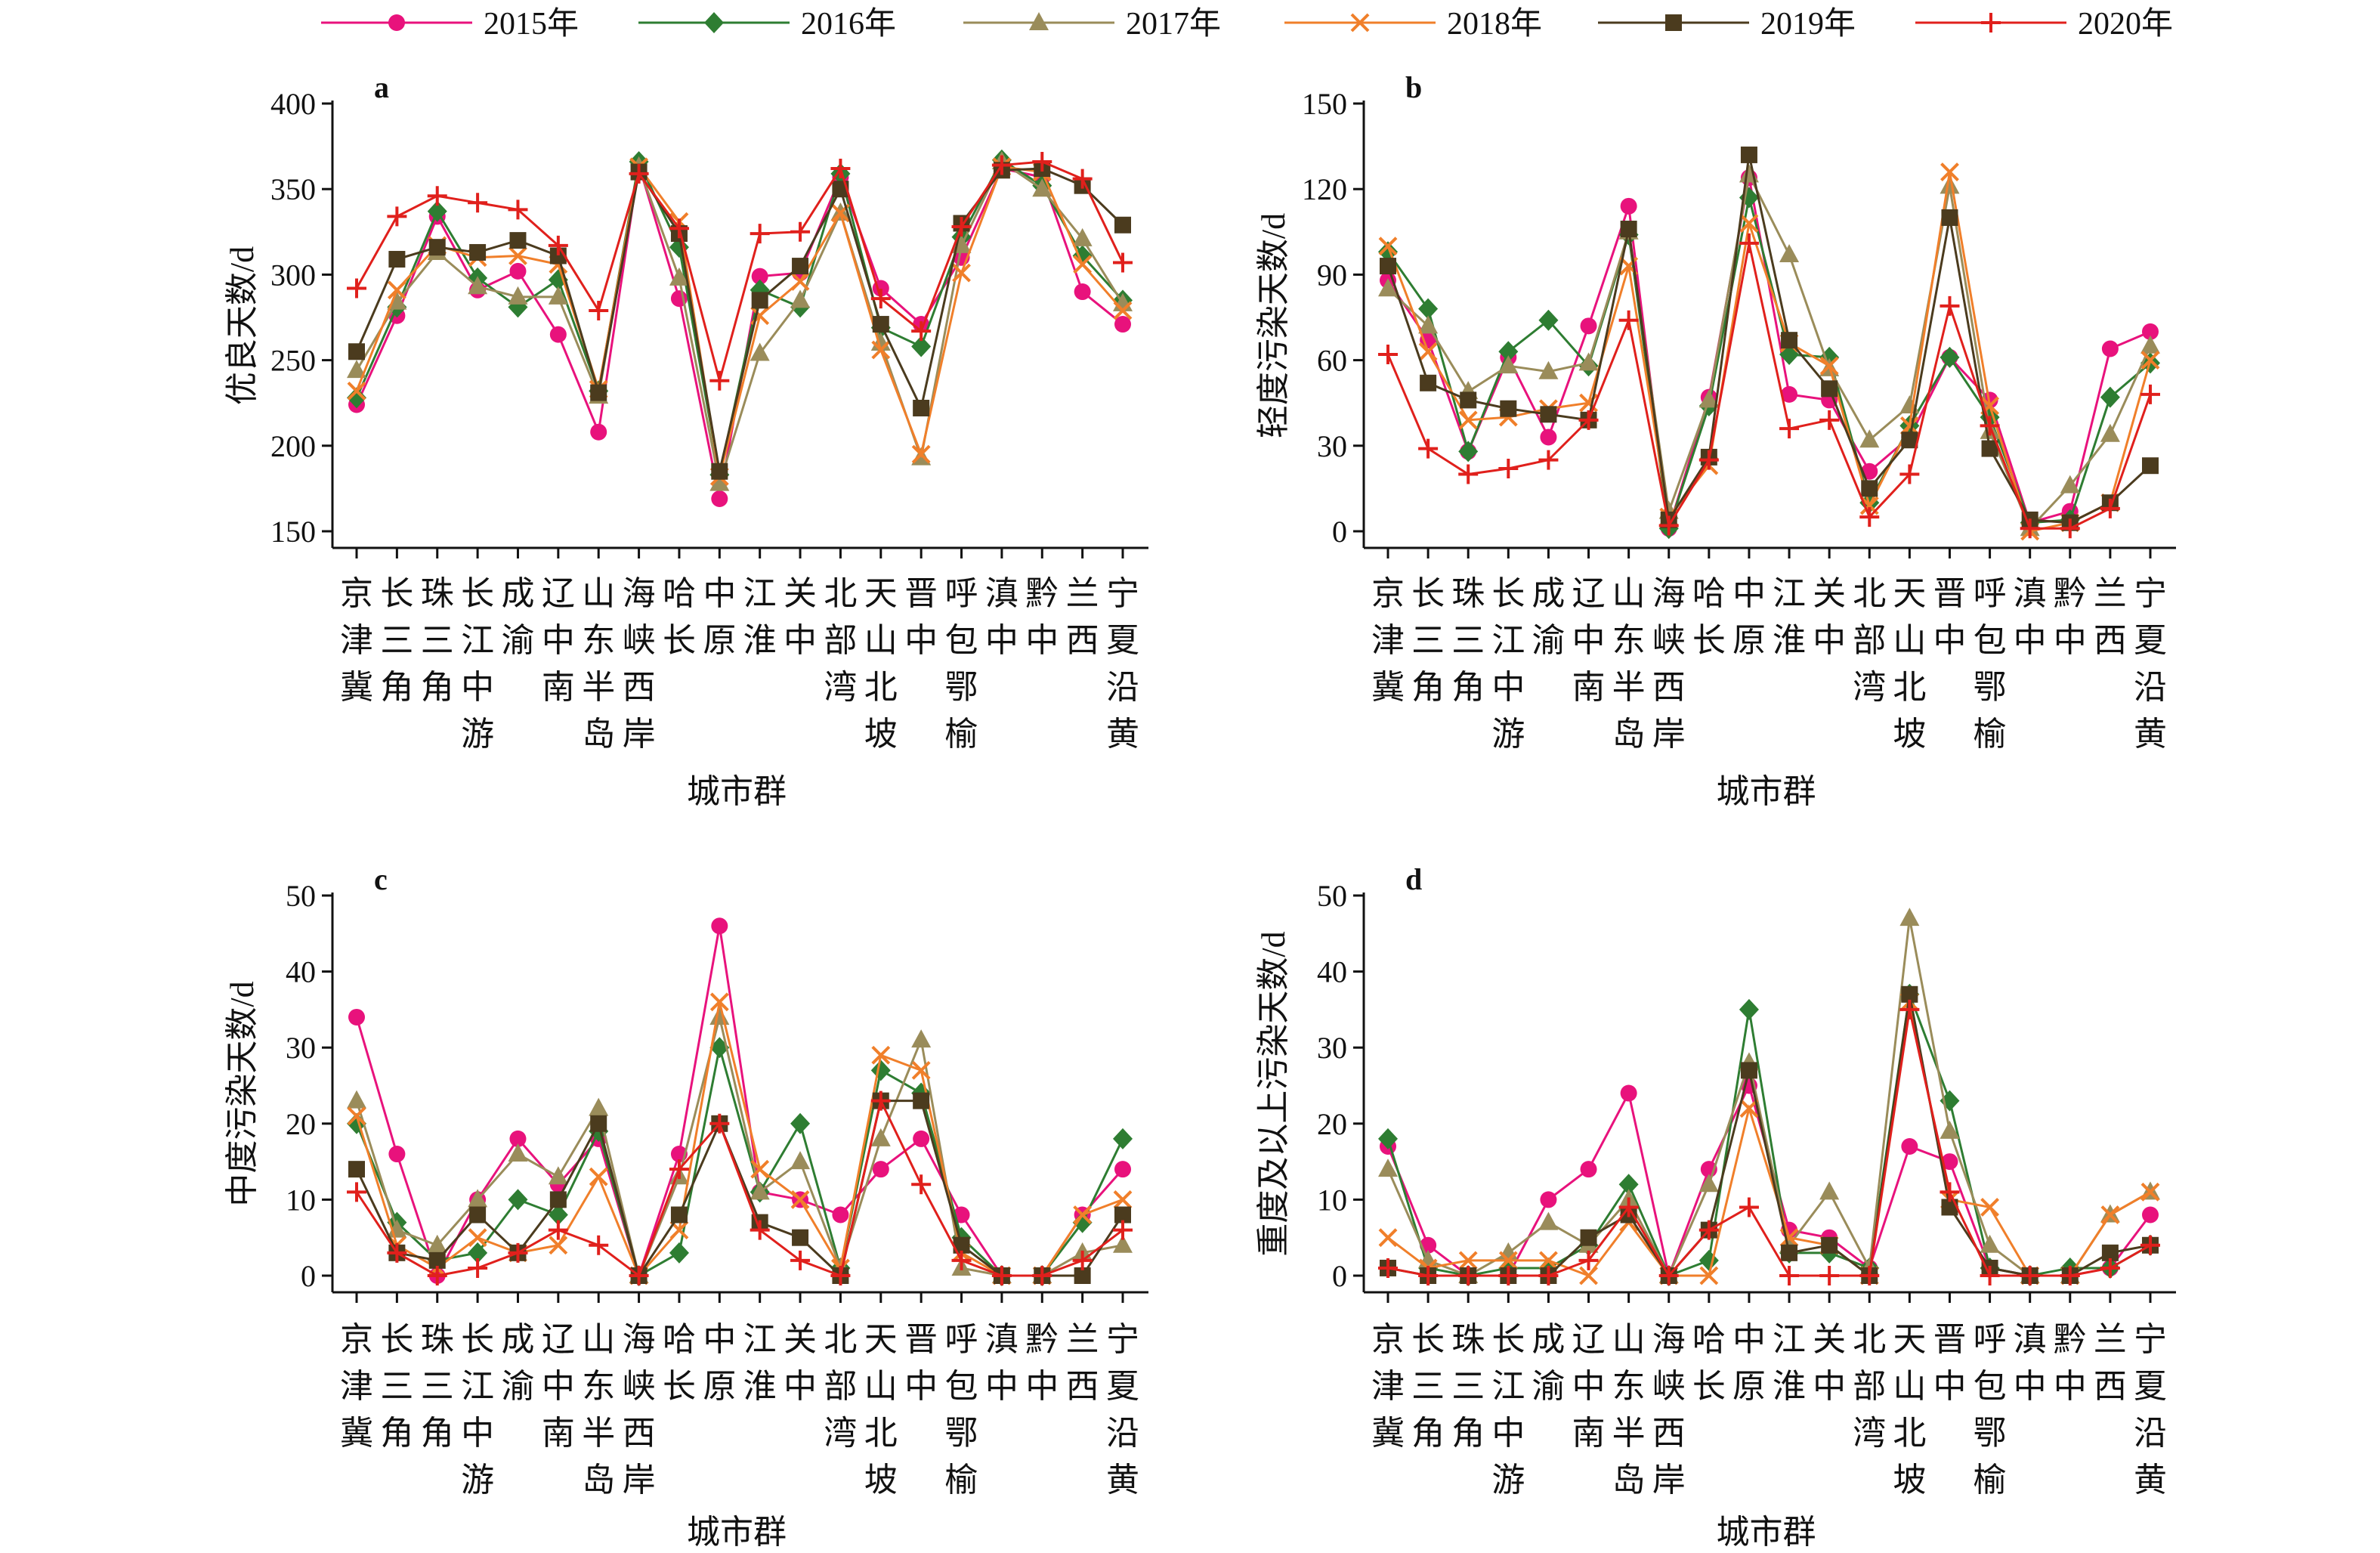 This screenshot has height=1553, width=2380. Describe the element at coordinates (242, 326) in the screenshot. I see `y-axis-label: 优良天数/d` at that location.